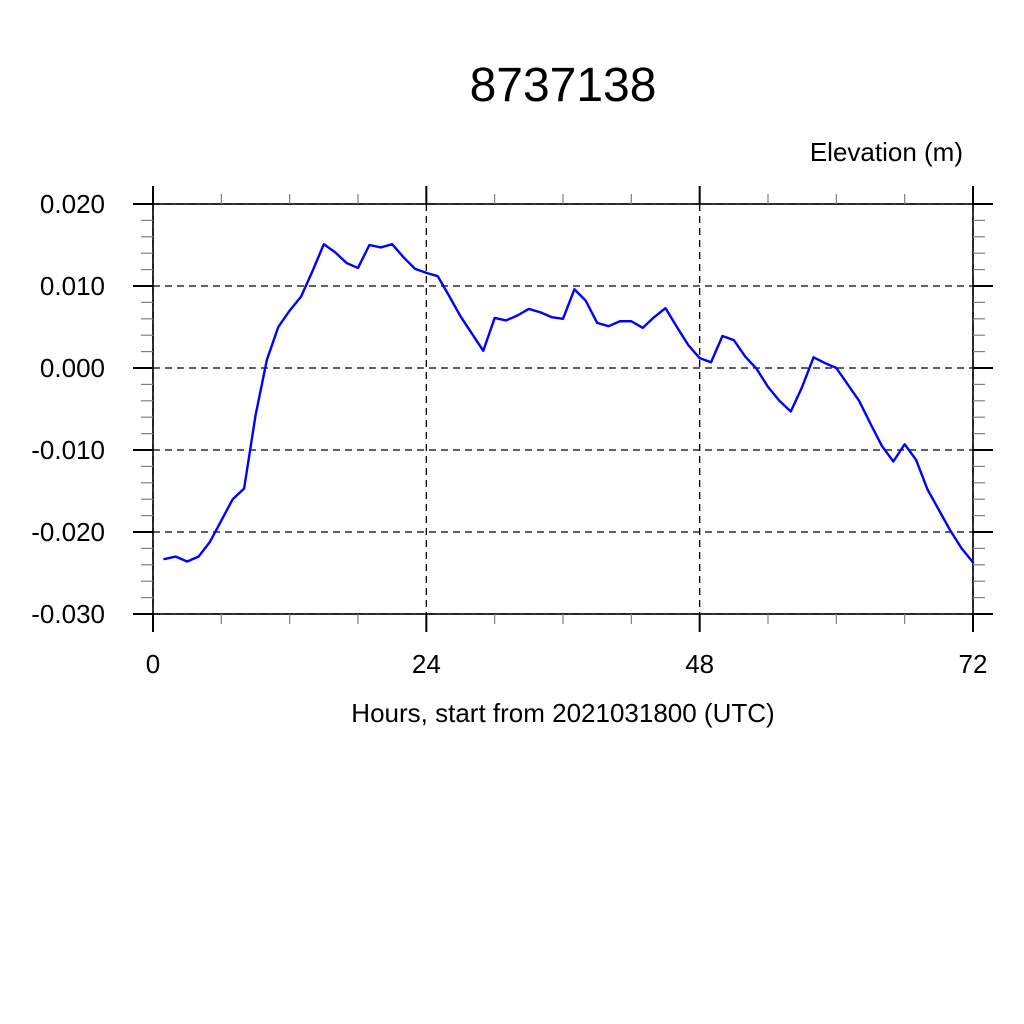  What do you see at coordinates (153, 664) in the screenshot?
I see `x-tick-label: 0` at bounding box center [153, 664].